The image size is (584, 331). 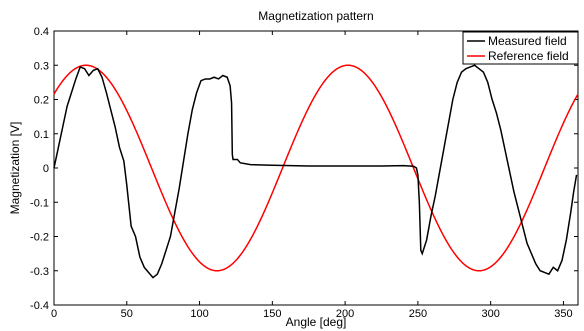 What do you see at coordinates (528, 56) in the screenshot?
I see `legend-label-reference: Reference field` at bounding box center [528, 56].